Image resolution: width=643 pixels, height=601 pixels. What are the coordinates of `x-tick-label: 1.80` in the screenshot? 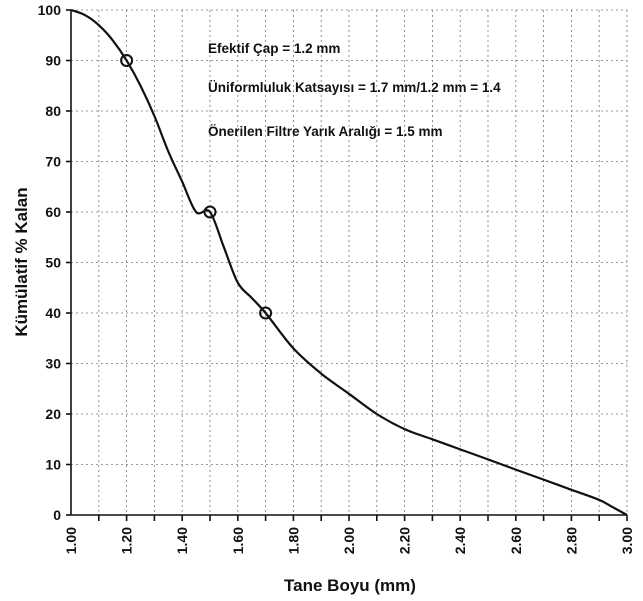 It's located at (293, 540).